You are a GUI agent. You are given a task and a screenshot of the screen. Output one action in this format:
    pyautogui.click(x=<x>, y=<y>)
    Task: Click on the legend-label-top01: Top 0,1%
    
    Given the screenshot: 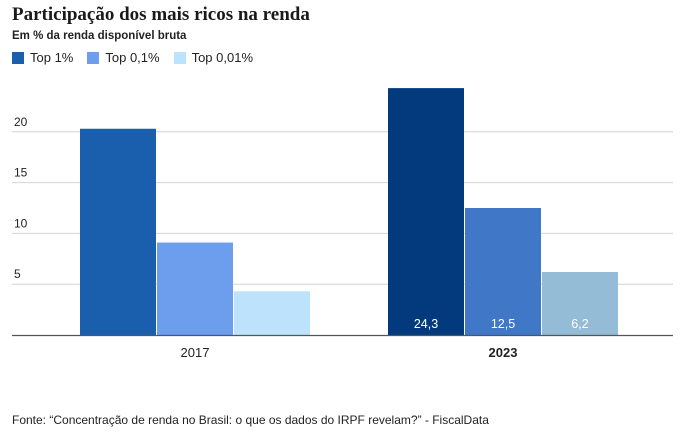 What is the action you would take?
    pyautogui.click(x=132, y=57)
    